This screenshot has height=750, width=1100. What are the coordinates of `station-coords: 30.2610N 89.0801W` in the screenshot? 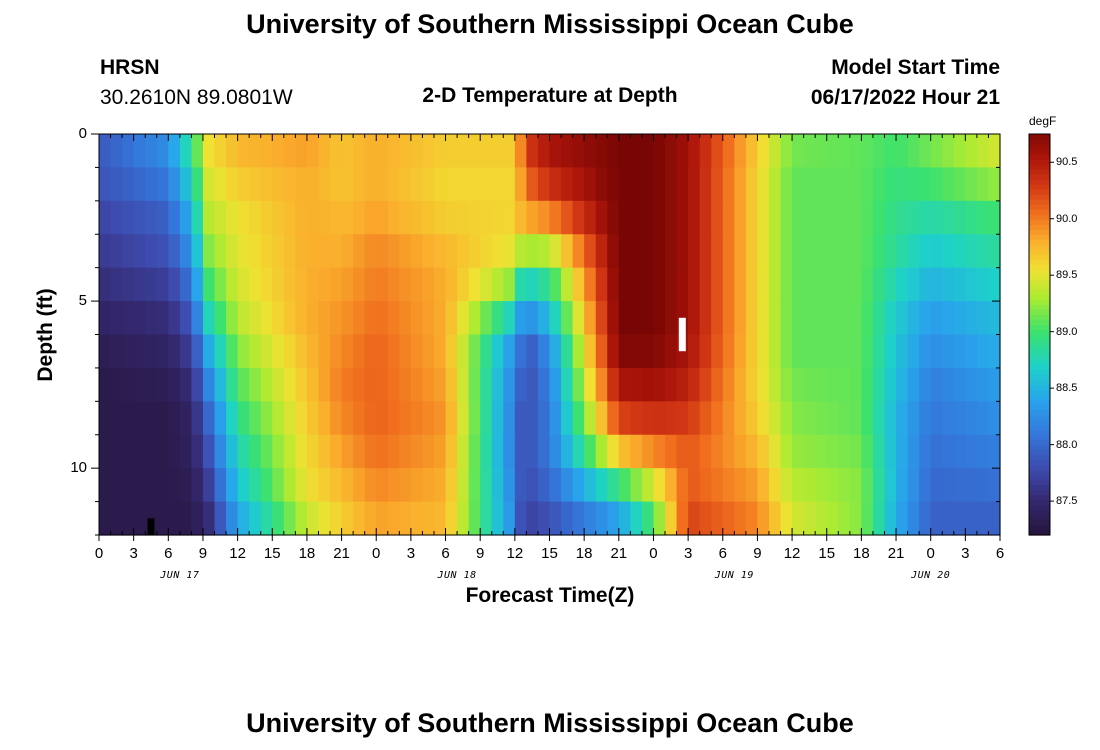 It's located at (196, 97).